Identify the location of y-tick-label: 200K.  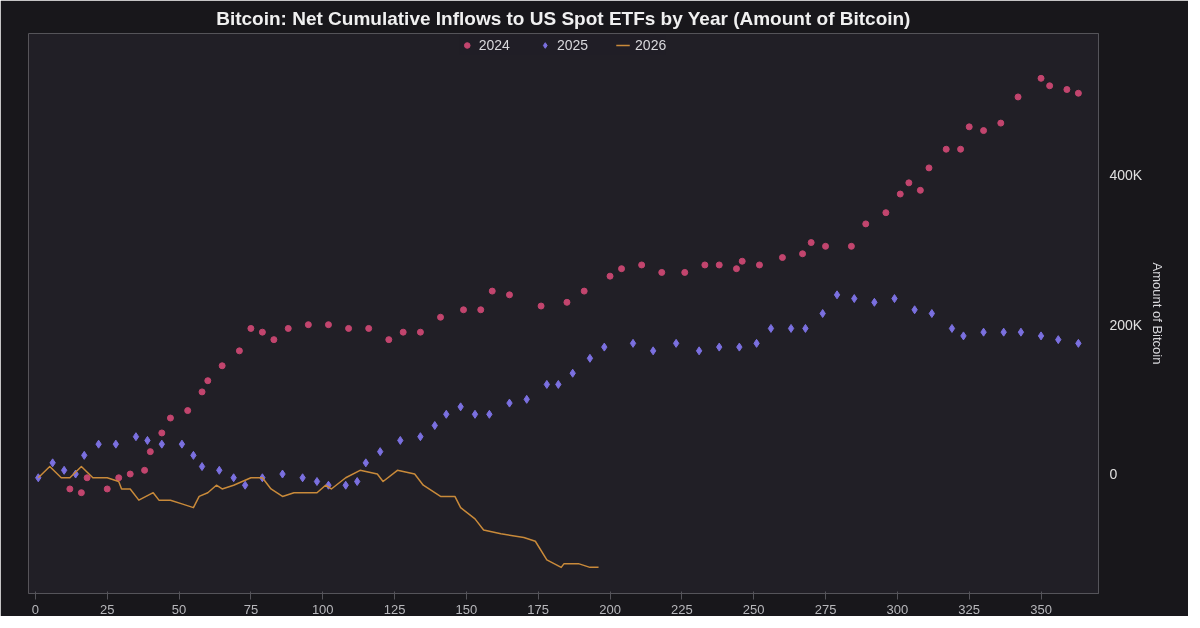
(1126, 324).